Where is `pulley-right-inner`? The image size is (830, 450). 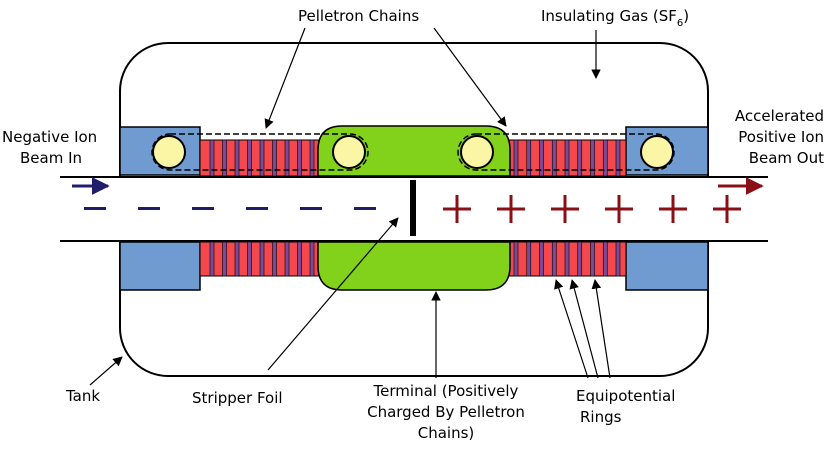
pulley-right-inner is located at coordinates (477, 152).